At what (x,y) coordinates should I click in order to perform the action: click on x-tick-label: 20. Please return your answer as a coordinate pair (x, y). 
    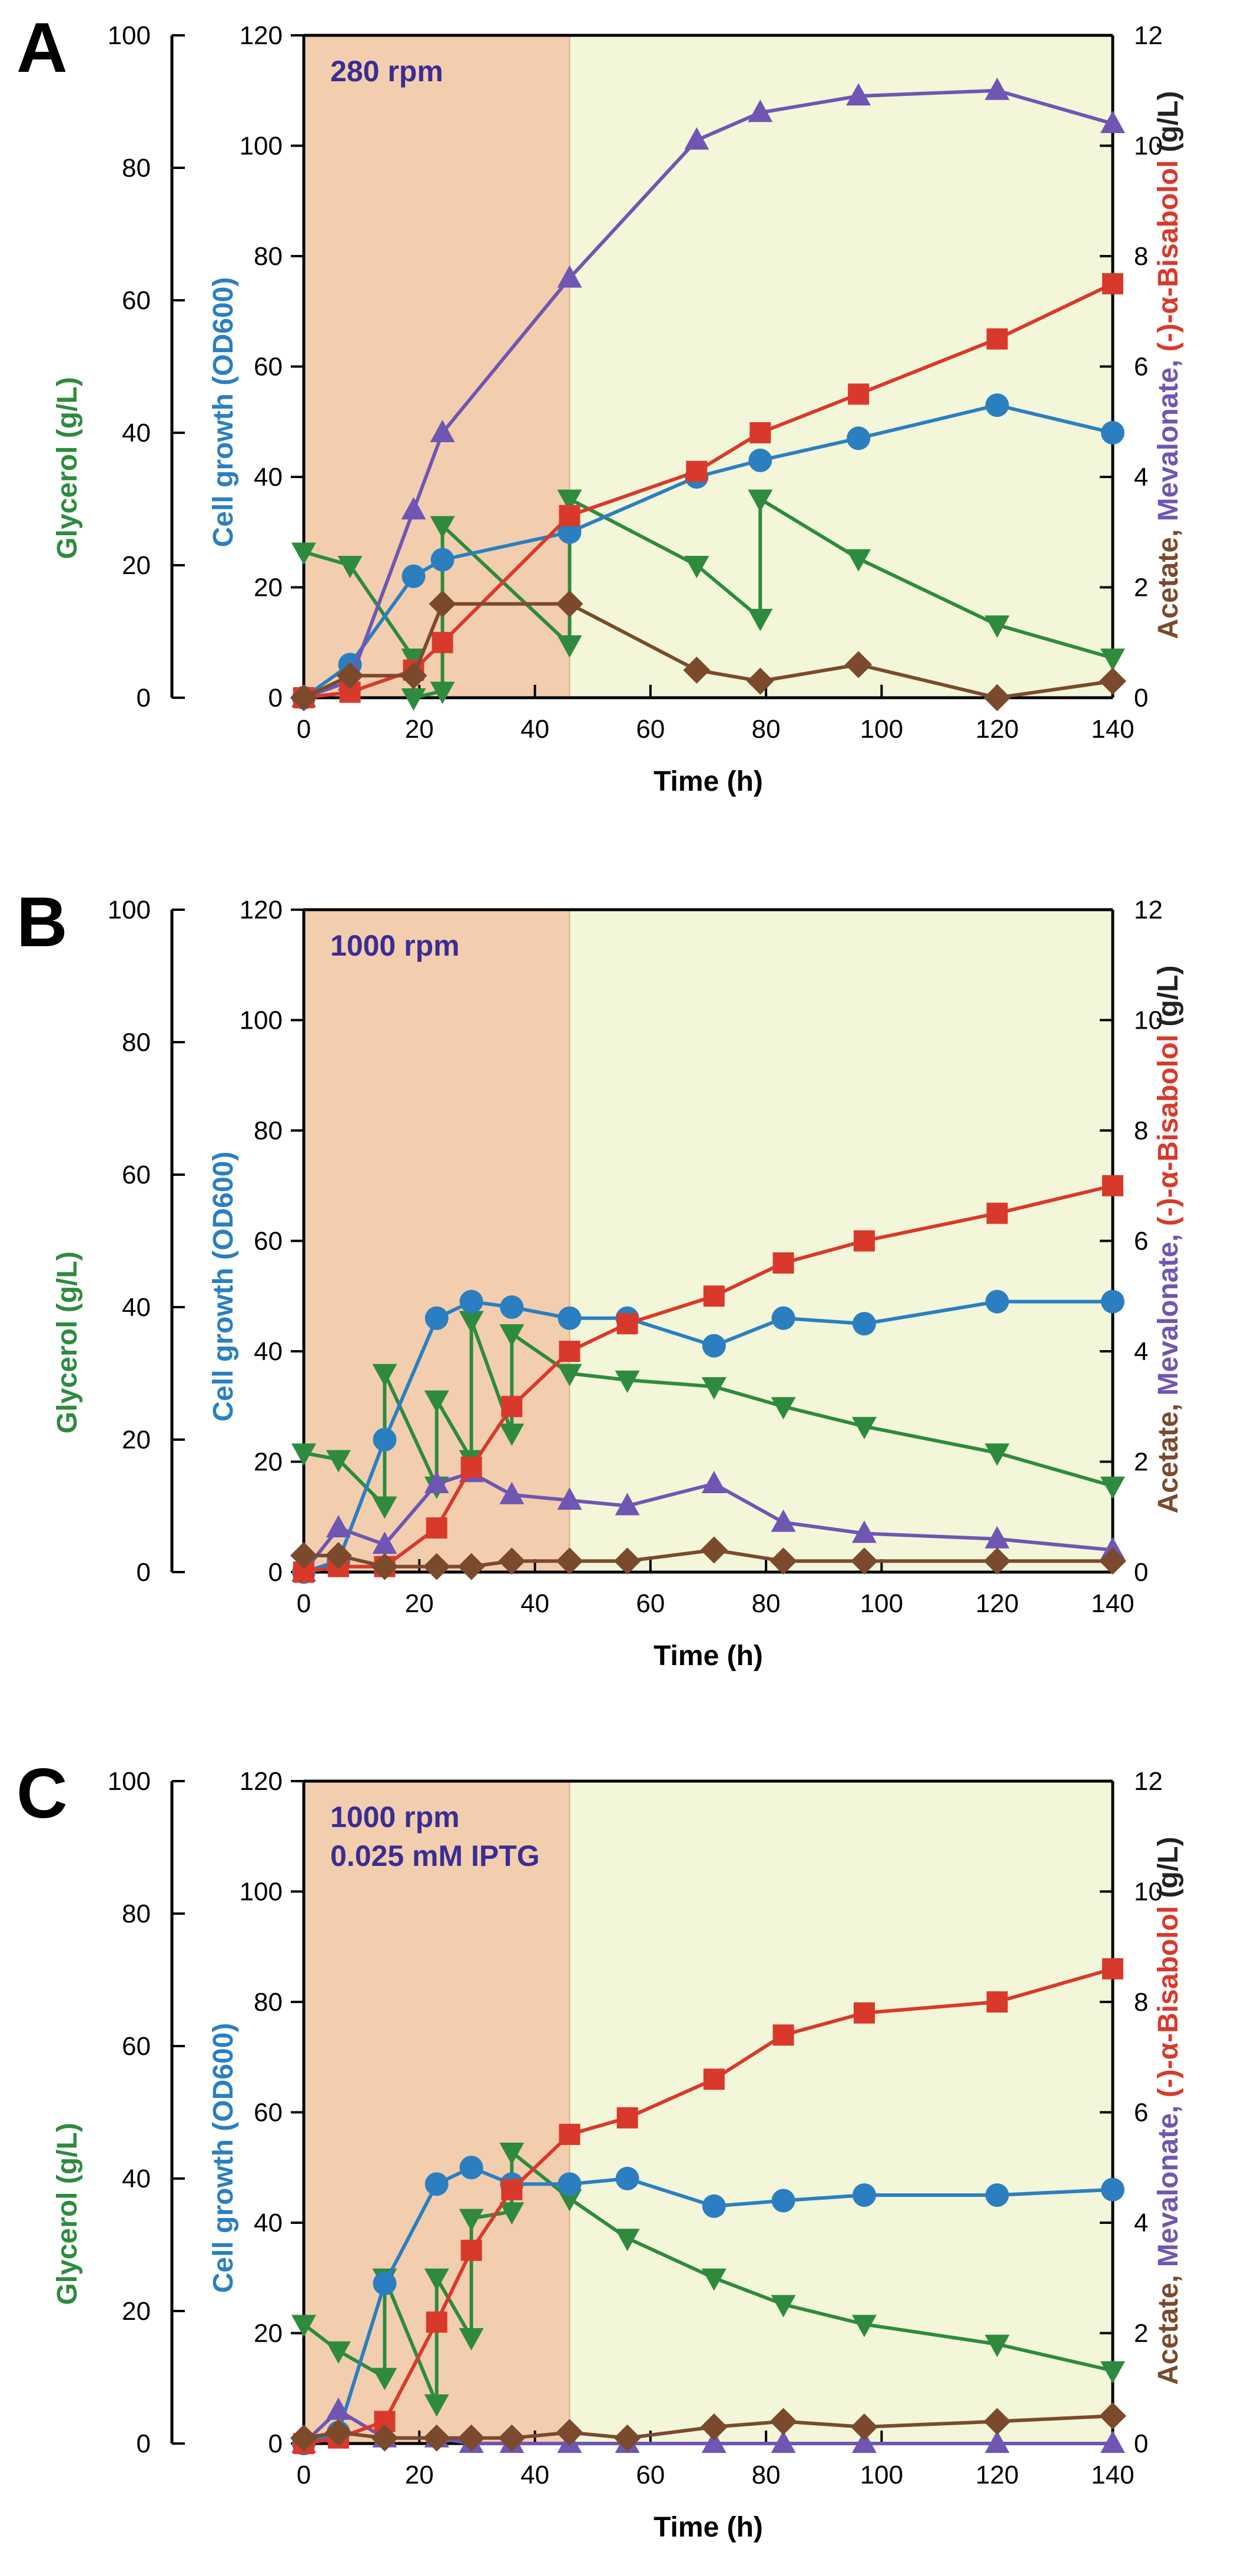
    Looking at the image, I should click on (419, 2475).